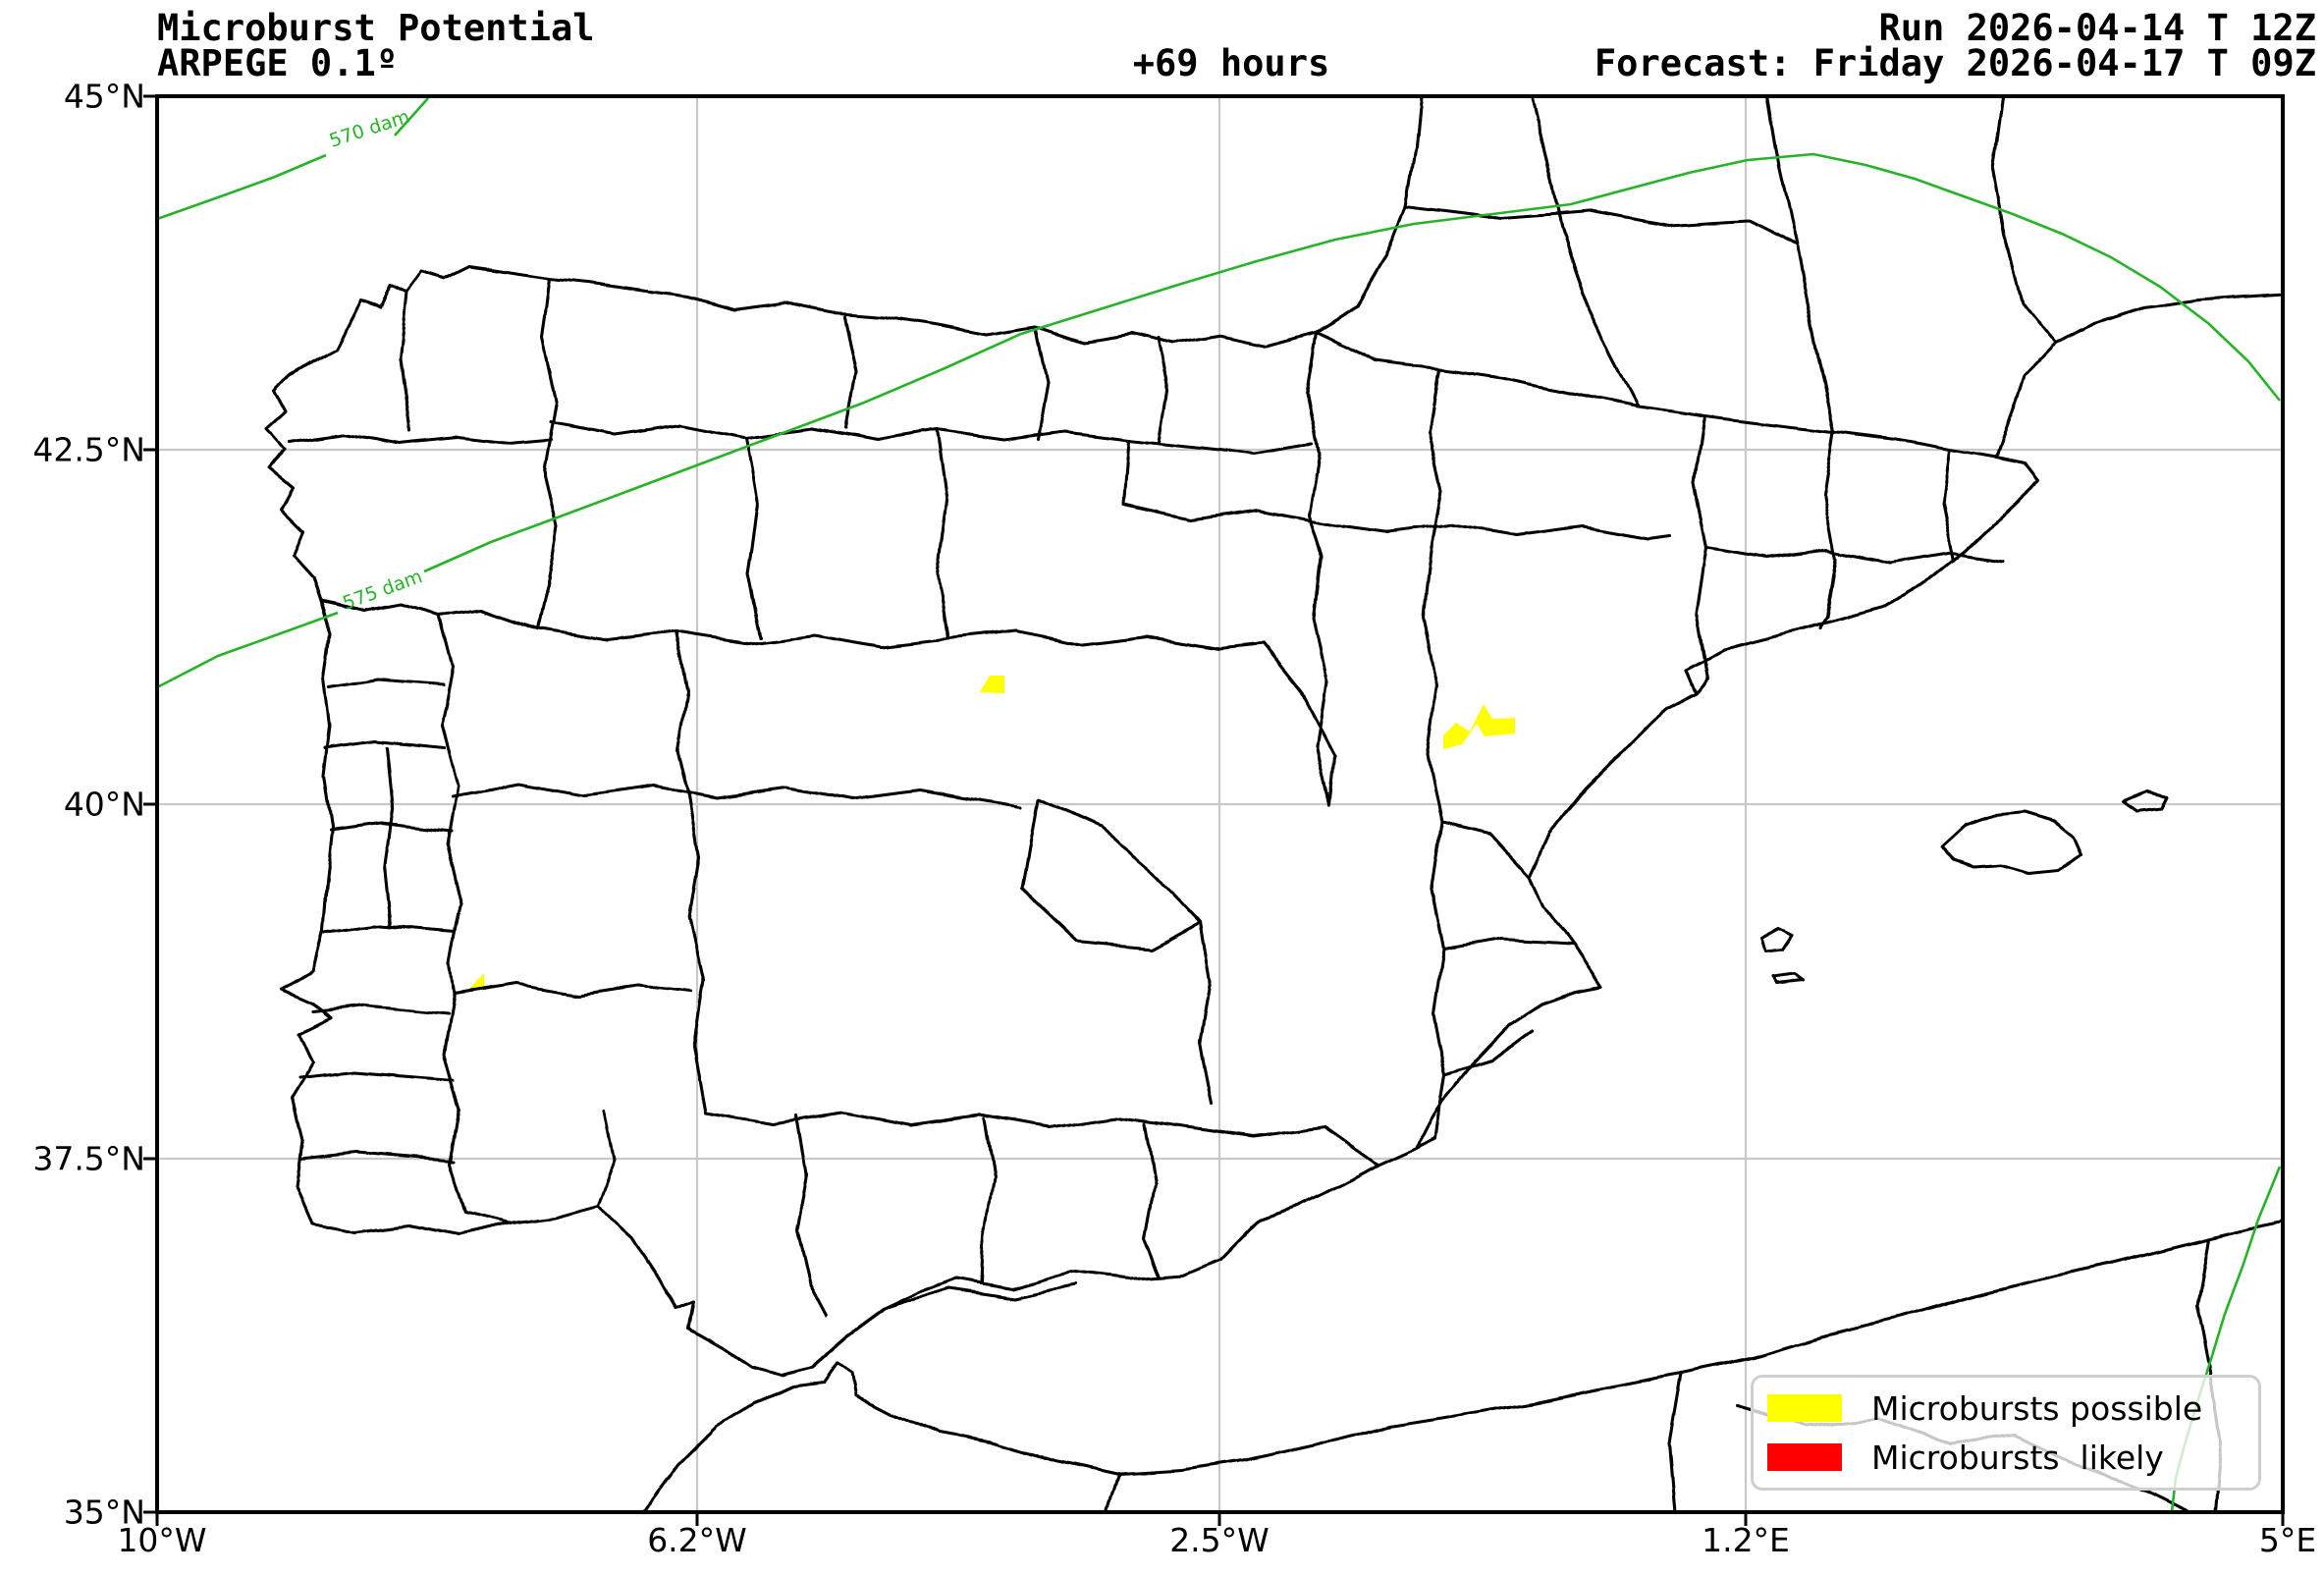 The height and width of the screenshot is (1576, 2324). What do you see at coordinates (1777, 941) in the screenshot?
I see `ibiza-island` at bounding box center [1777, 941].